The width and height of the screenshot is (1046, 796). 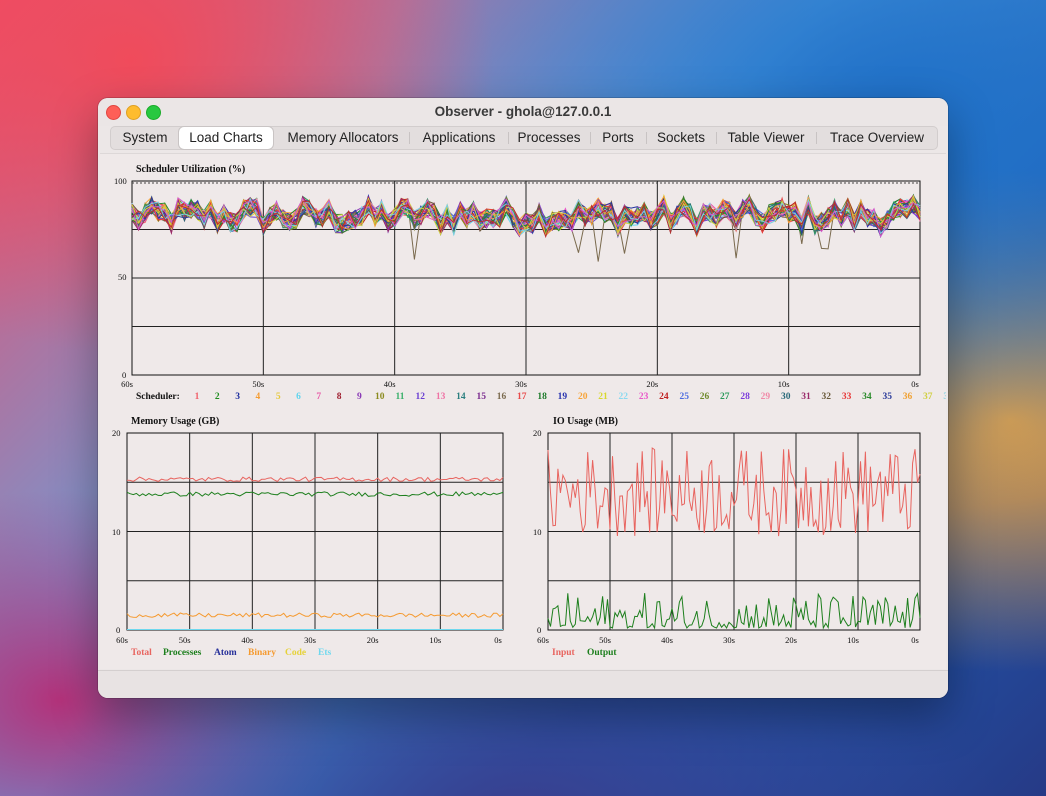 I want to click on scheduler-legend-item-27: 27, so click(x=725, y=397).